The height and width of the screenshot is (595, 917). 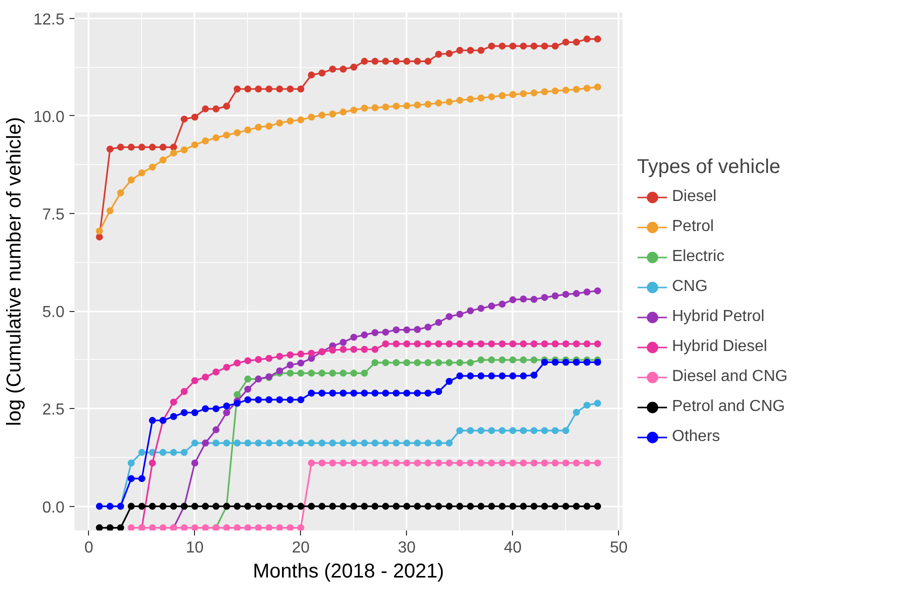 I want to click on legend-label: Hybrid Petrol, so click(x=718, y=317).